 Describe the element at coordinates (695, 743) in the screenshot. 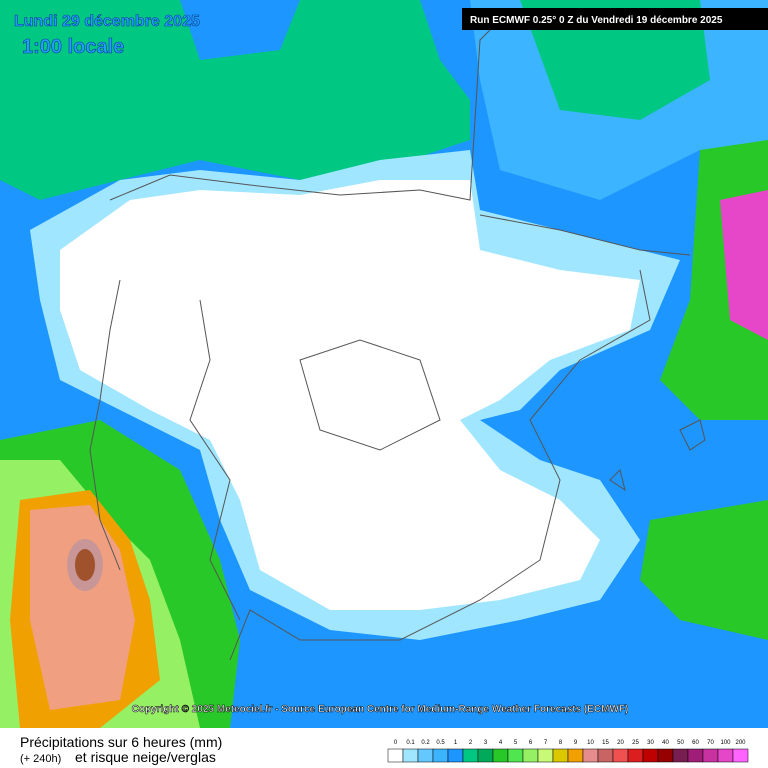

I see `legend-label: 60` at that location.